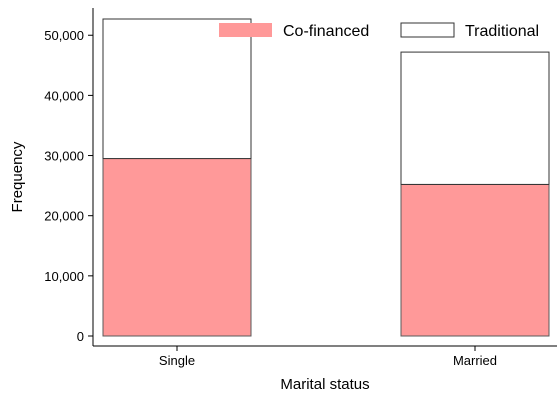 This screenshot has height=400, width=557. I want to click on x-tick-label-single: Single, so click(177, 360).